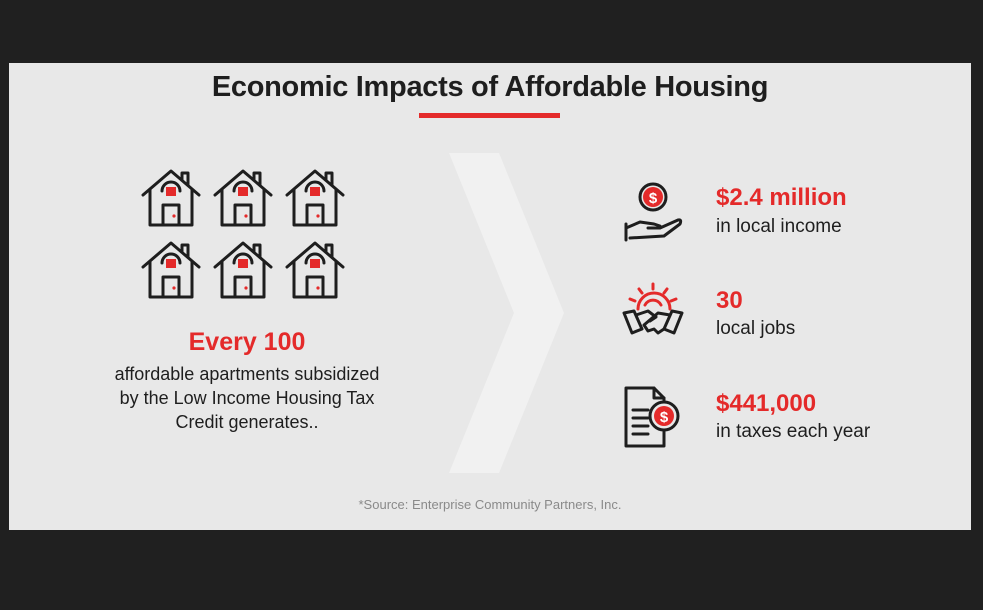 This screenshot has width=983, height=610. Describe the element at coordinates (766, 403) in the screenshot. I see `stat-value: $441,000` at that location.